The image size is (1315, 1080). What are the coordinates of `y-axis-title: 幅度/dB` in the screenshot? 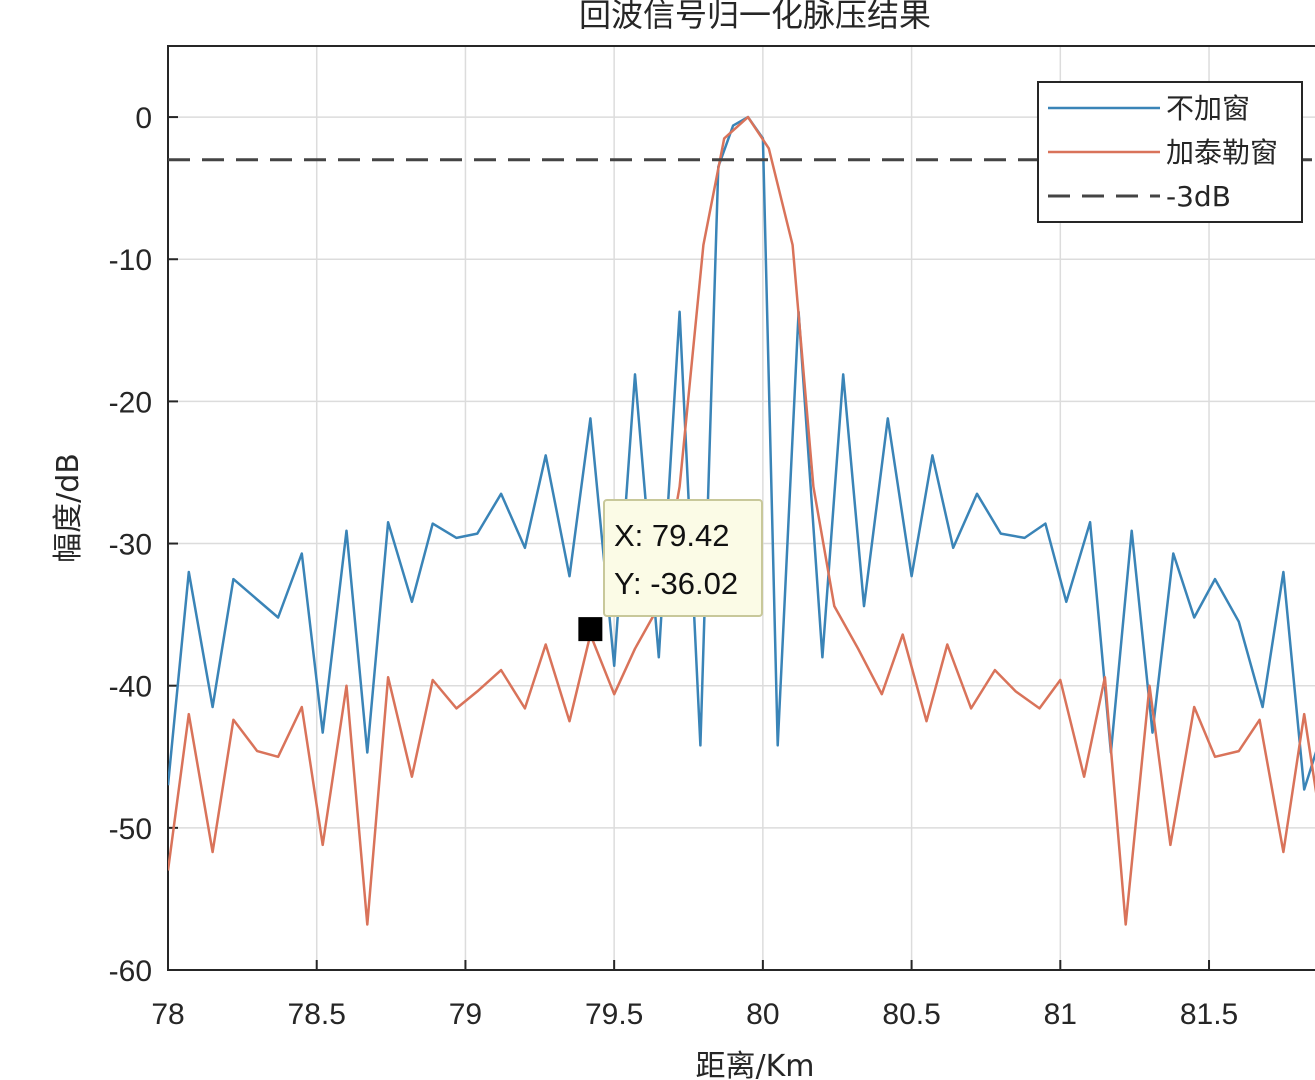 It's located at (68, 508).